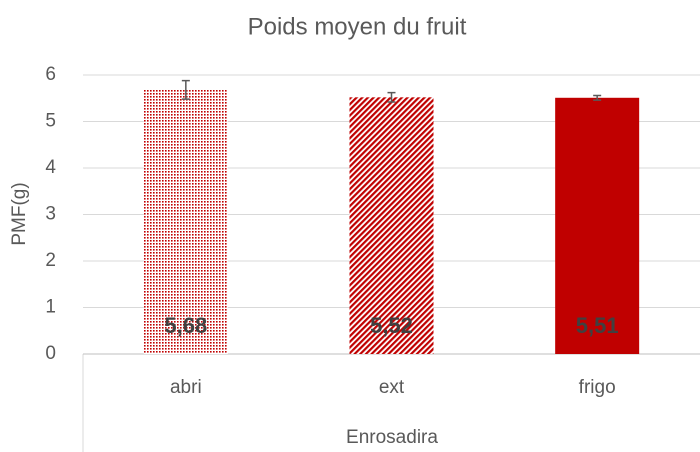 This screenshot has width=700, height=452. Describe the element at coordinates (50, 167) in the screenshot. I see `y-tick-label: 4` at that location.